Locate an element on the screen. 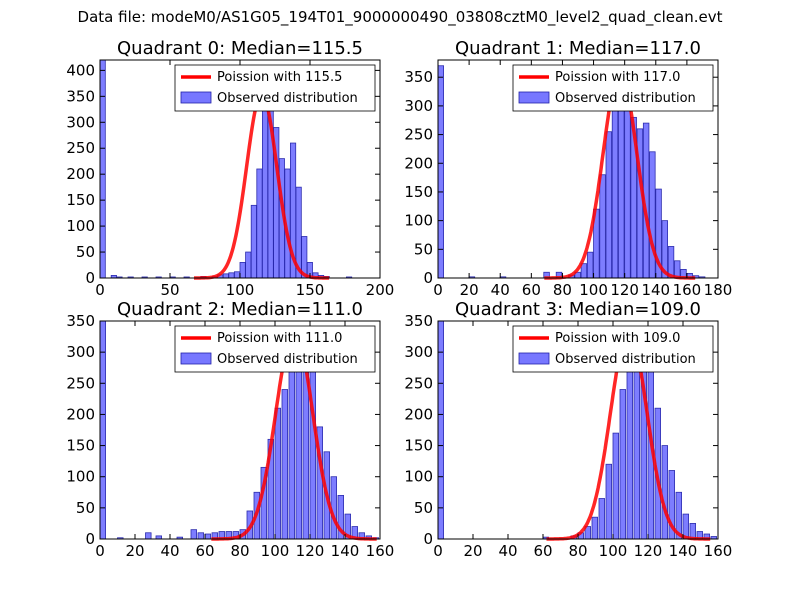 This screenshot has width=800, height=600. legend-label-poisson: Poission with 117.0 is located at coordinates (617, 77).